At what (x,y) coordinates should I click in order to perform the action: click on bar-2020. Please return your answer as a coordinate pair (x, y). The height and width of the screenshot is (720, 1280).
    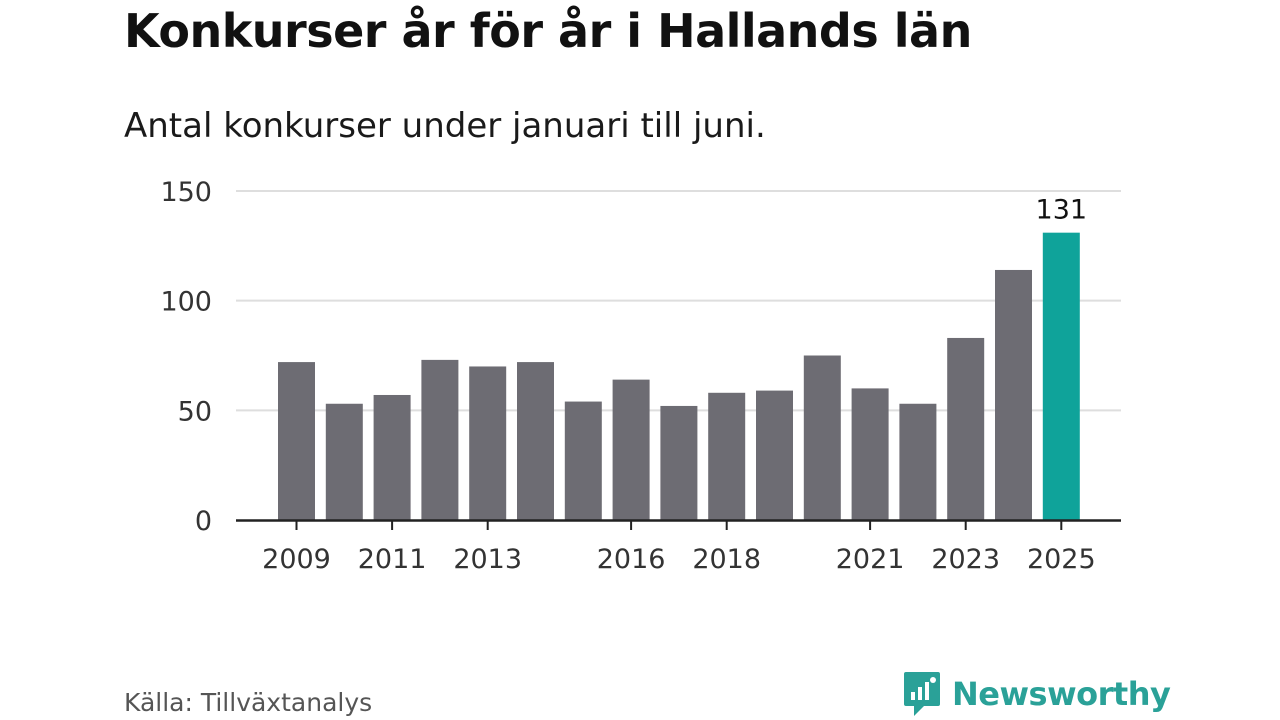
    Looking at the image, I should click on (822, 437).